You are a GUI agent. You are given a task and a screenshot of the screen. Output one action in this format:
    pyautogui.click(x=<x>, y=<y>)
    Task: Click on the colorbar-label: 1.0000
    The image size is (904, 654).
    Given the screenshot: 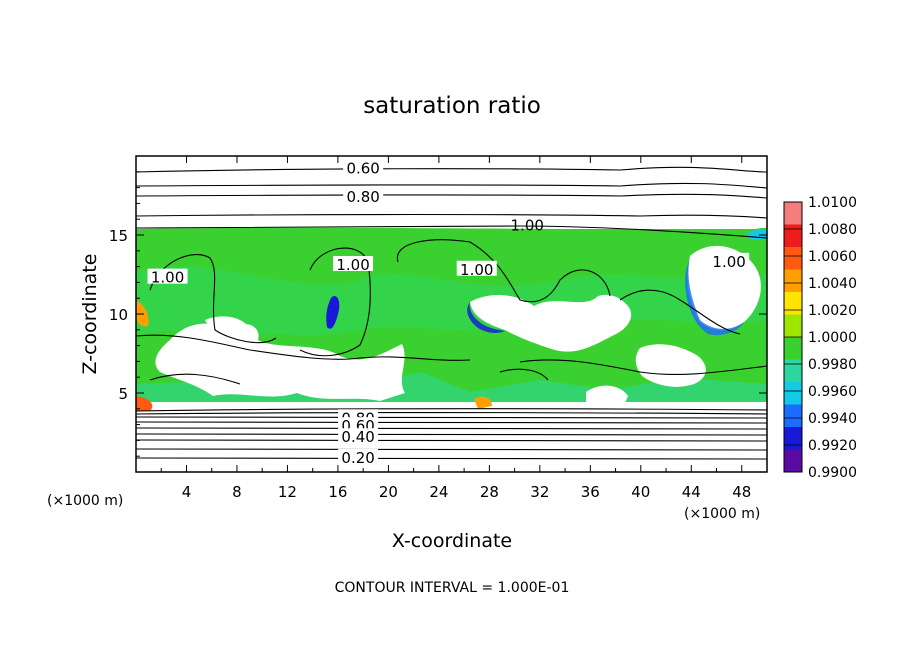 What is the action you would take?
    pyautogui.click(x=832, y=338)
    